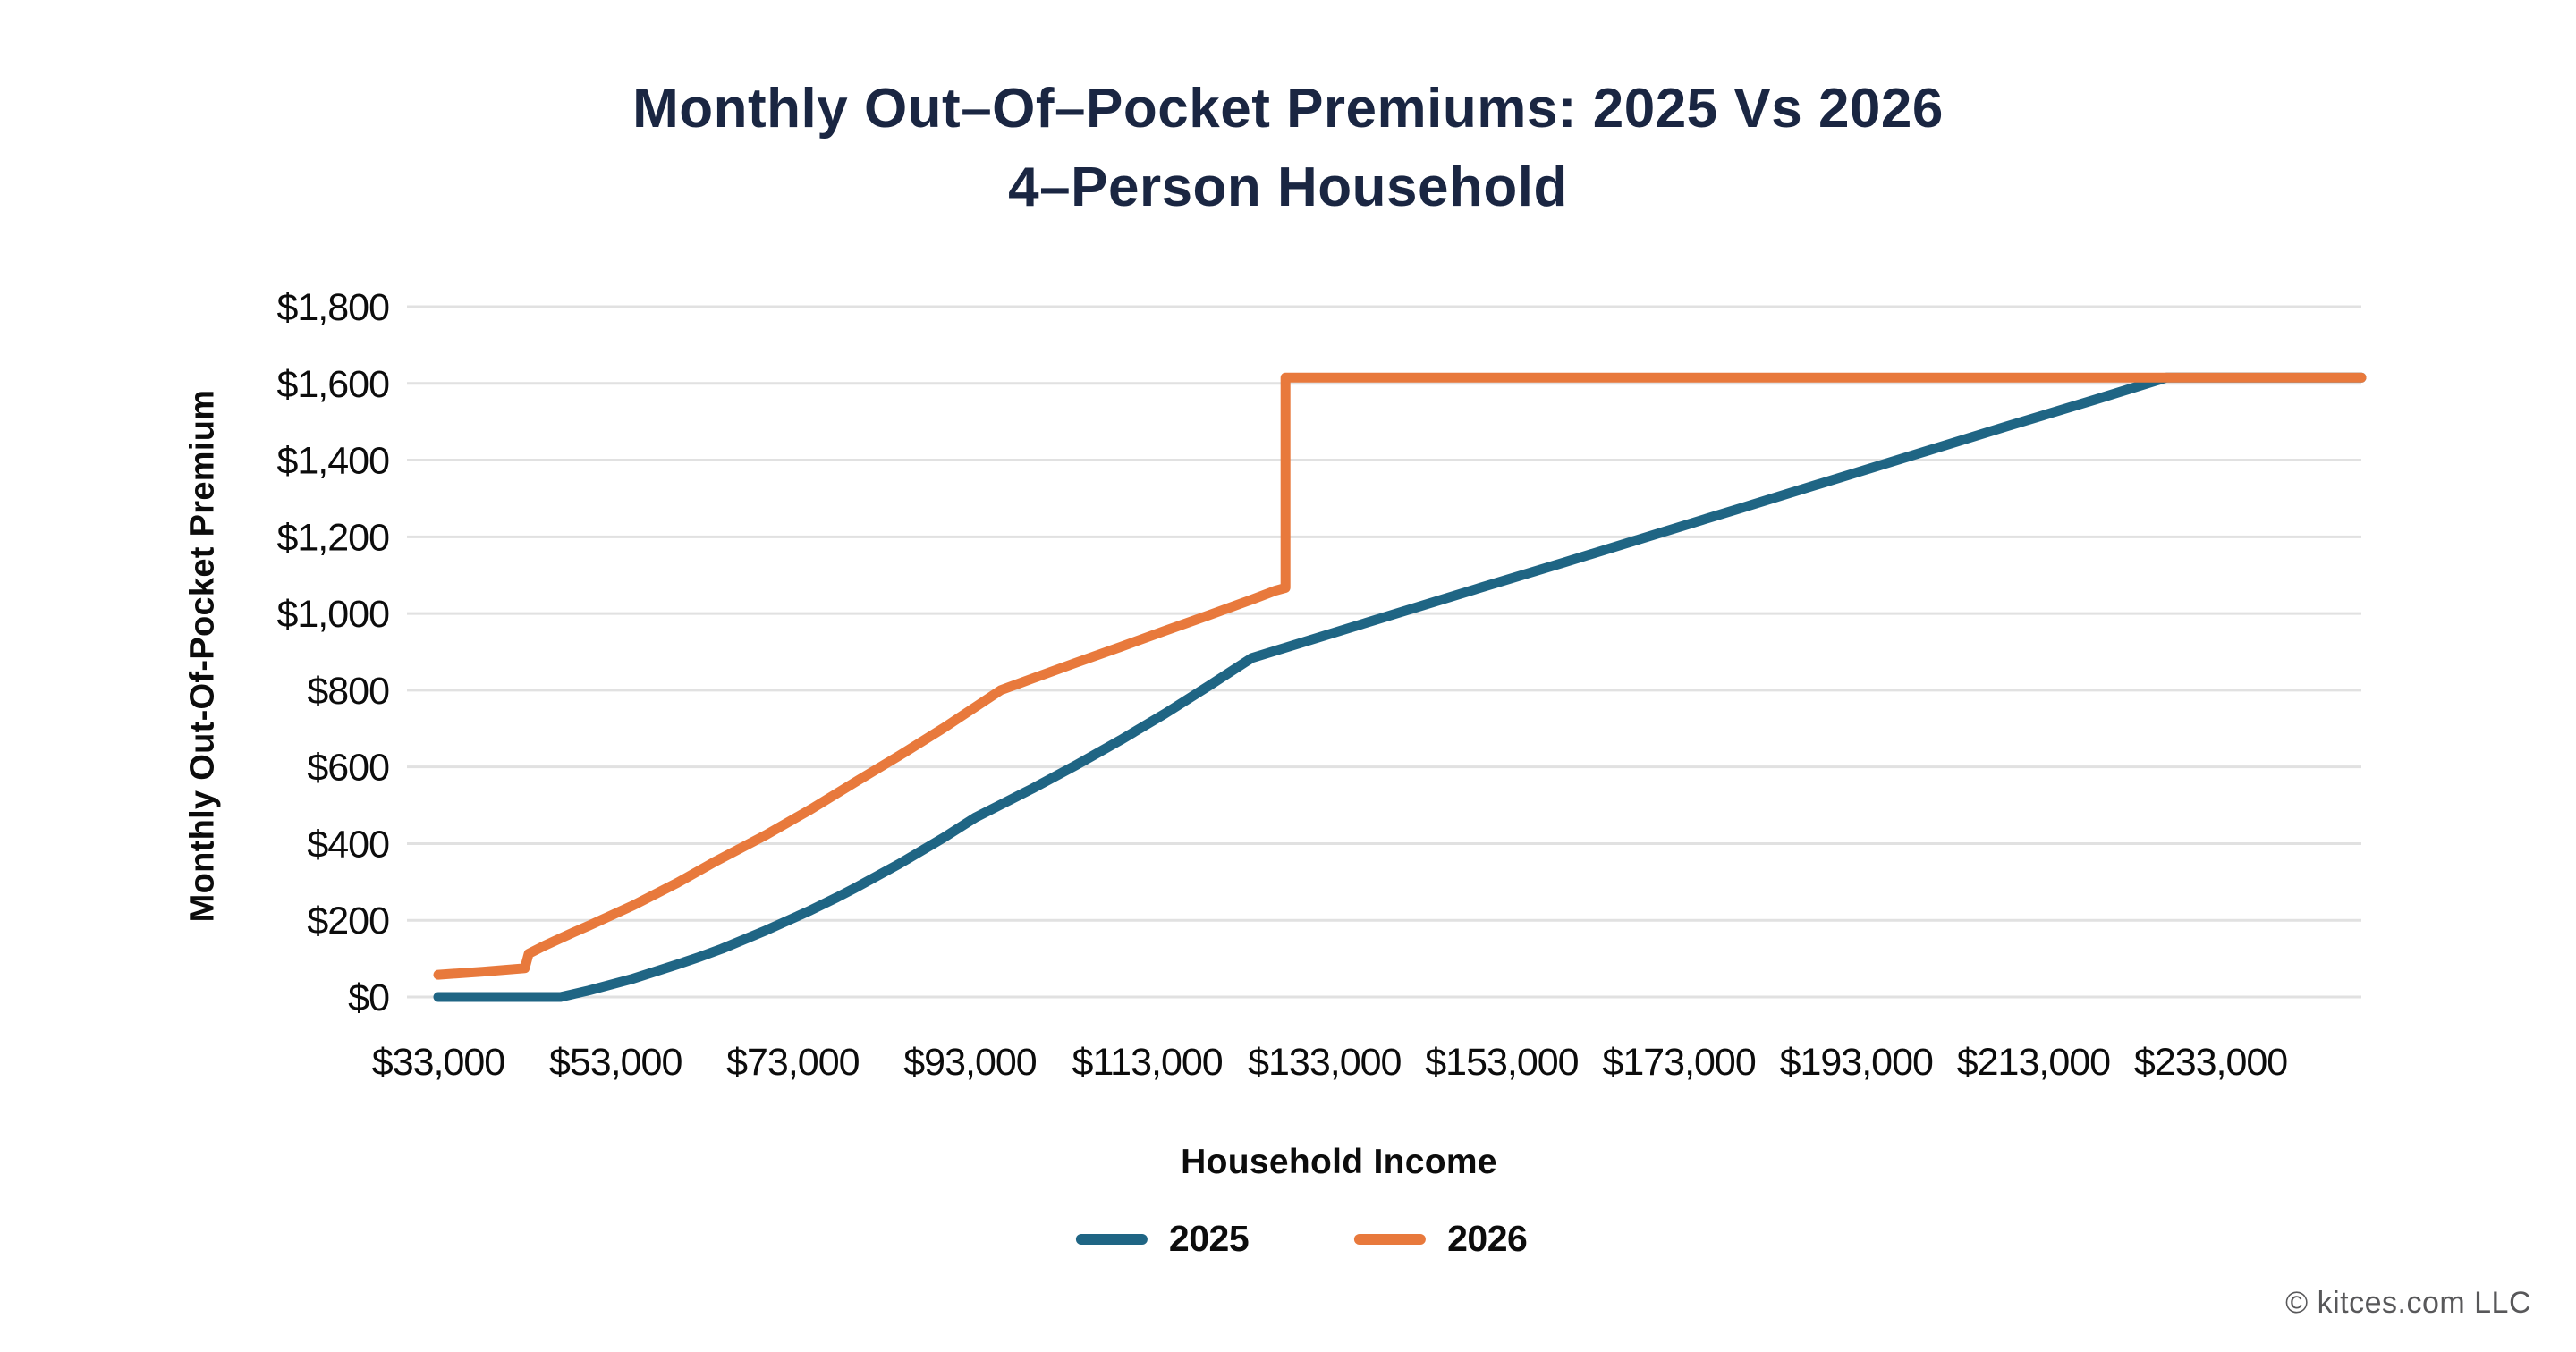  Describe the element at coordinates (615, 1062) in the screenshot. I see `x-tick-label: $53,000` at that location.